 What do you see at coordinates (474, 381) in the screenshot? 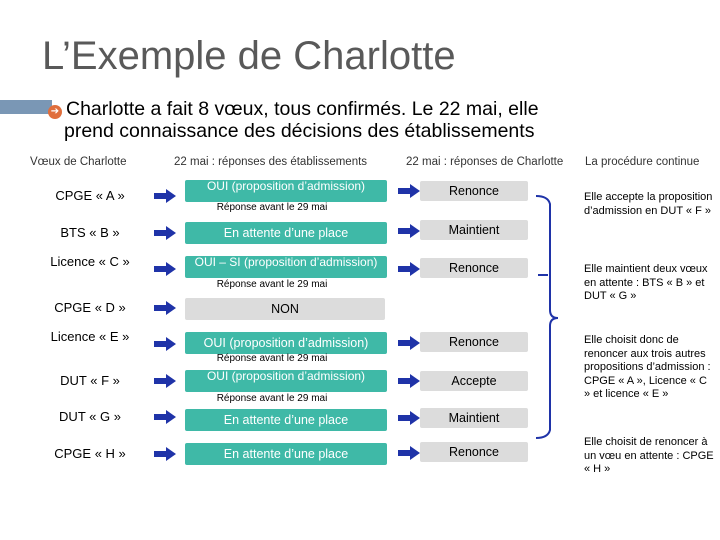
I see `decision-box: Accepte` at bounding box center [474, 381].